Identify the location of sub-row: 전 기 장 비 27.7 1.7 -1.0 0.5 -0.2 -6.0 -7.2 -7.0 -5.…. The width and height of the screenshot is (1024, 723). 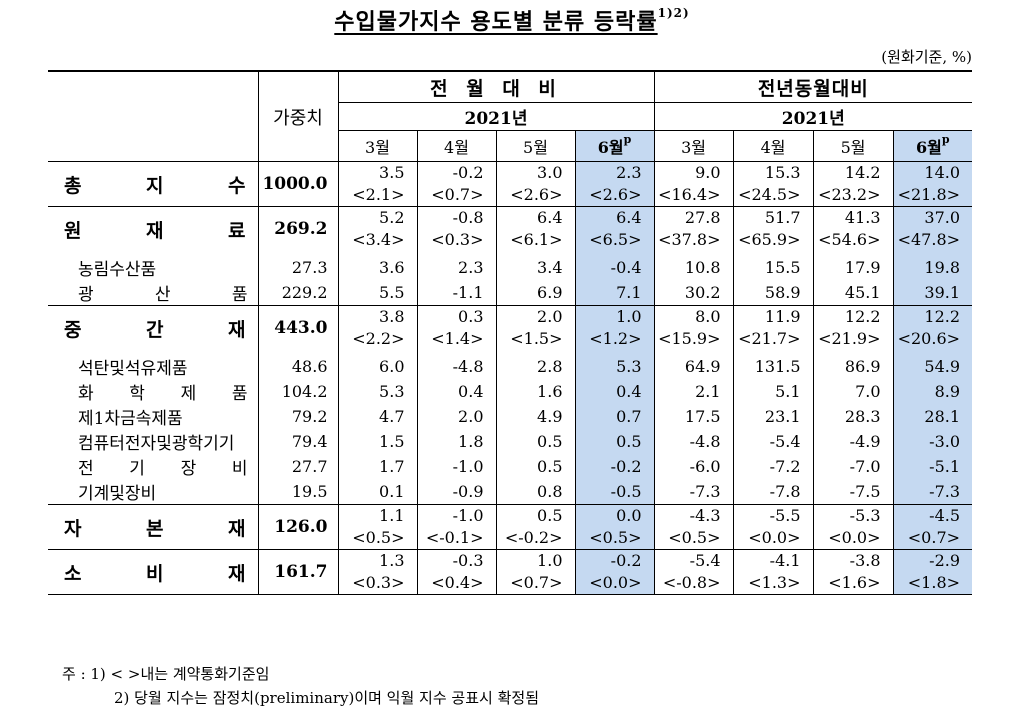
(510, 466).